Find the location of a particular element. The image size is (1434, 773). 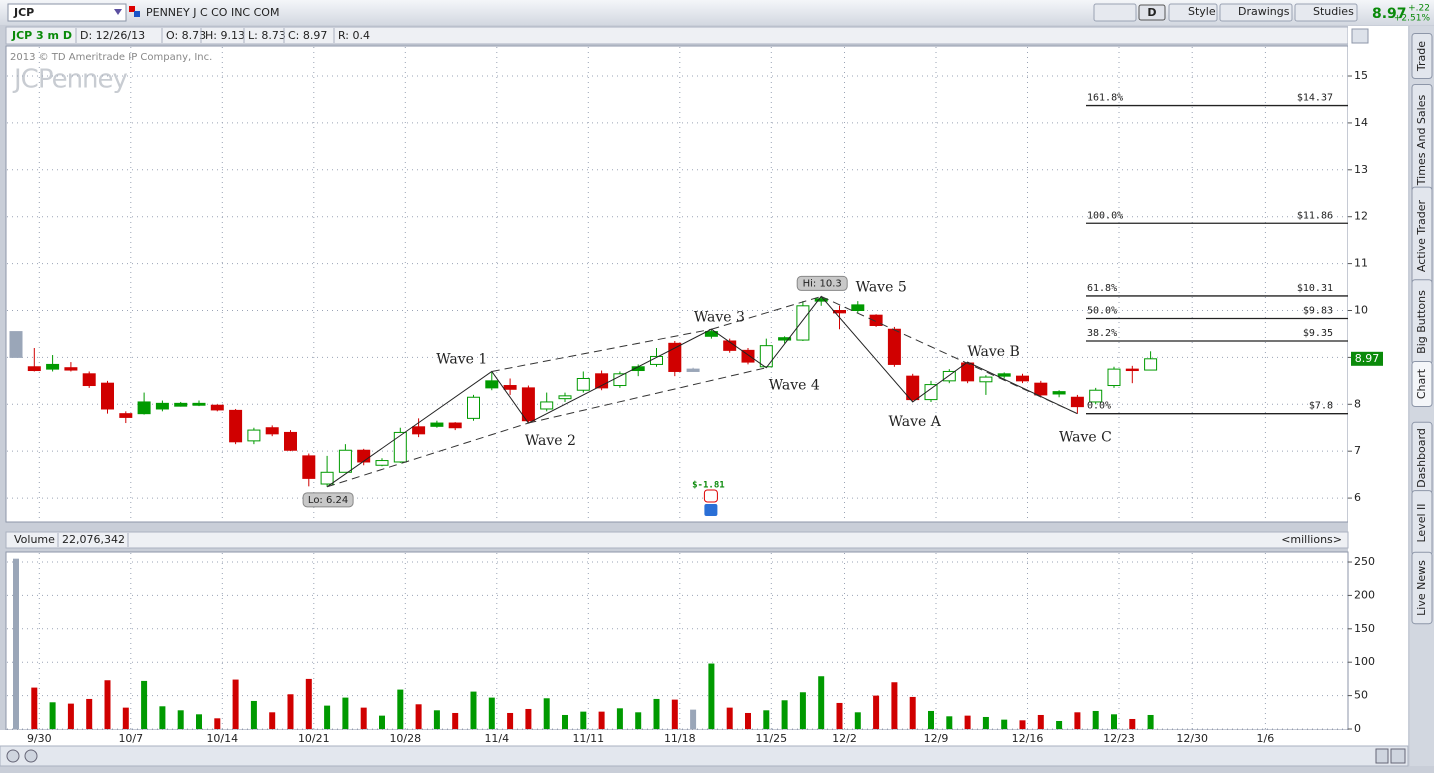

style-label: Style is located at coordinates (1202, 11).